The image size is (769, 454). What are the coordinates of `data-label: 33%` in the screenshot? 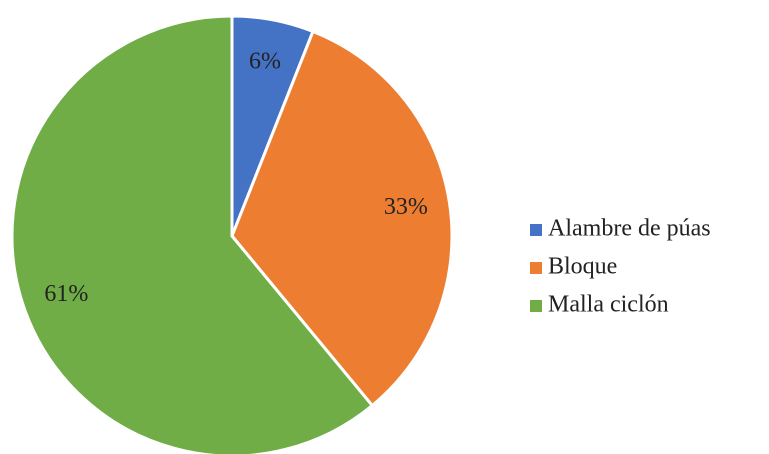 It's located at (406, 207).